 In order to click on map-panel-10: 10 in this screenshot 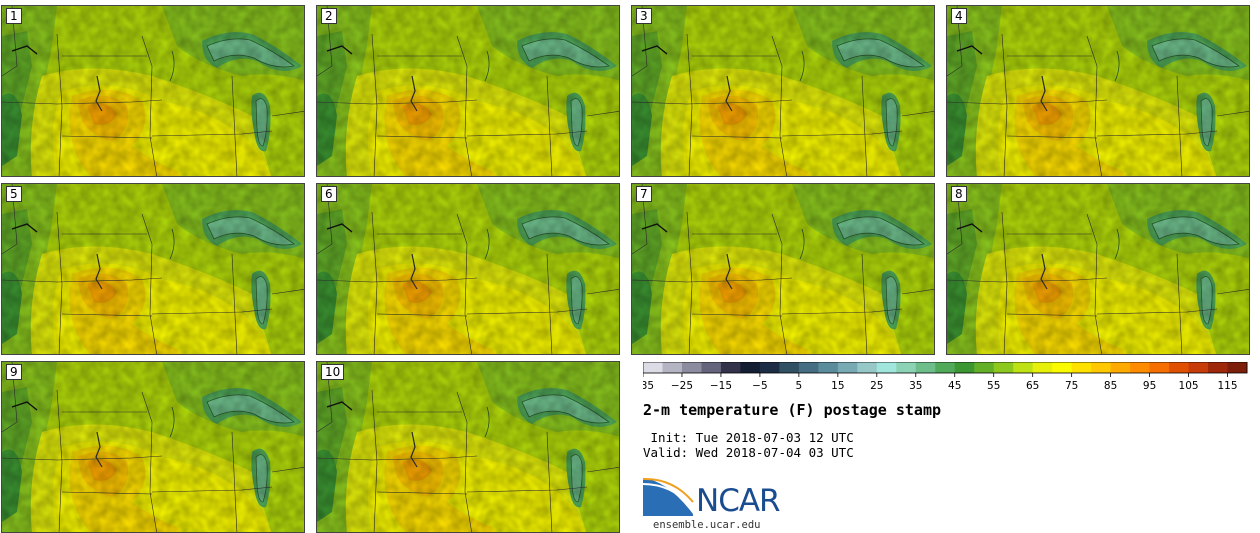, I will do `click(468, 447)`.